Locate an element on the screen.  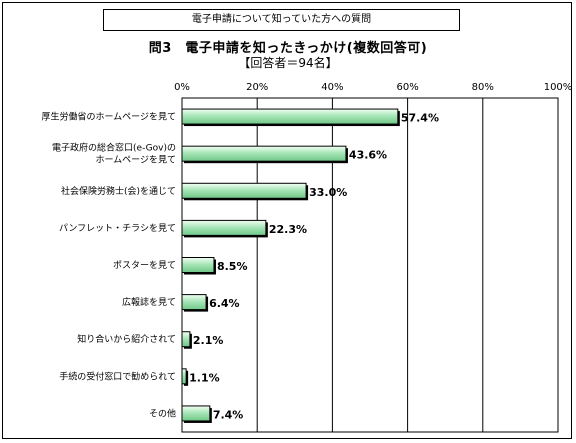
value-label: 8.5% is located at coordinates (232, 266).